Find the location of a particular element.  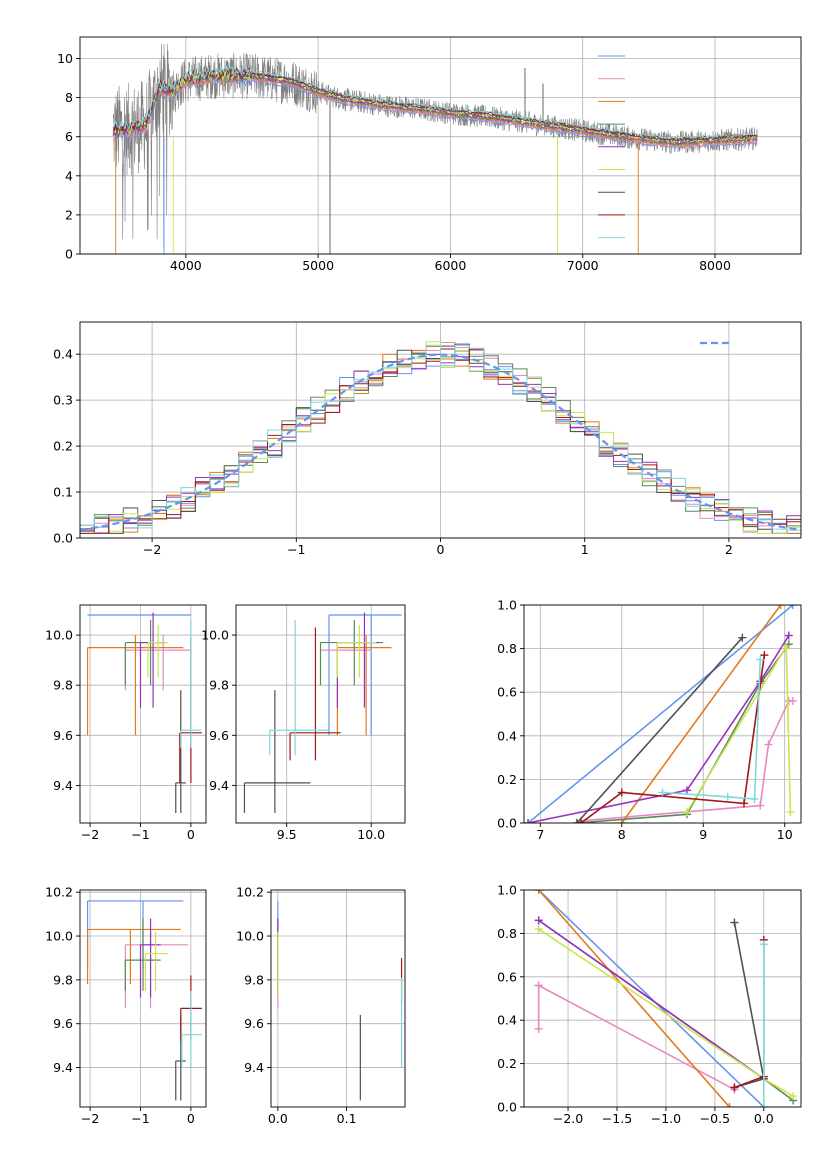

massweight-vs-age-panel: 7 8 9 10 0.0 0.2 0.4 0.6 0.8 1.0 is located at coordinates (649, 720).